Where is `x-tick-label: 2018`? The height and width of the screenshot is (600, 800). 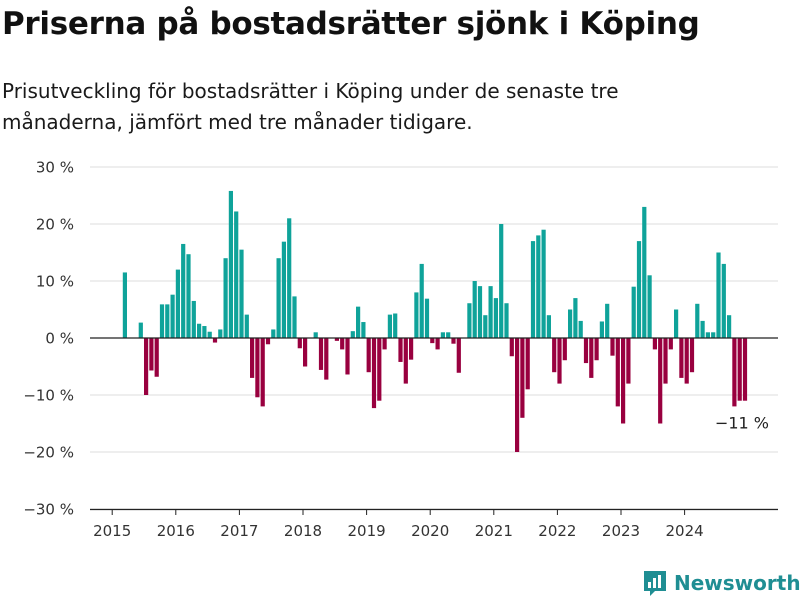
x-tick-label: 2018 is located at coordinates (303, 531).